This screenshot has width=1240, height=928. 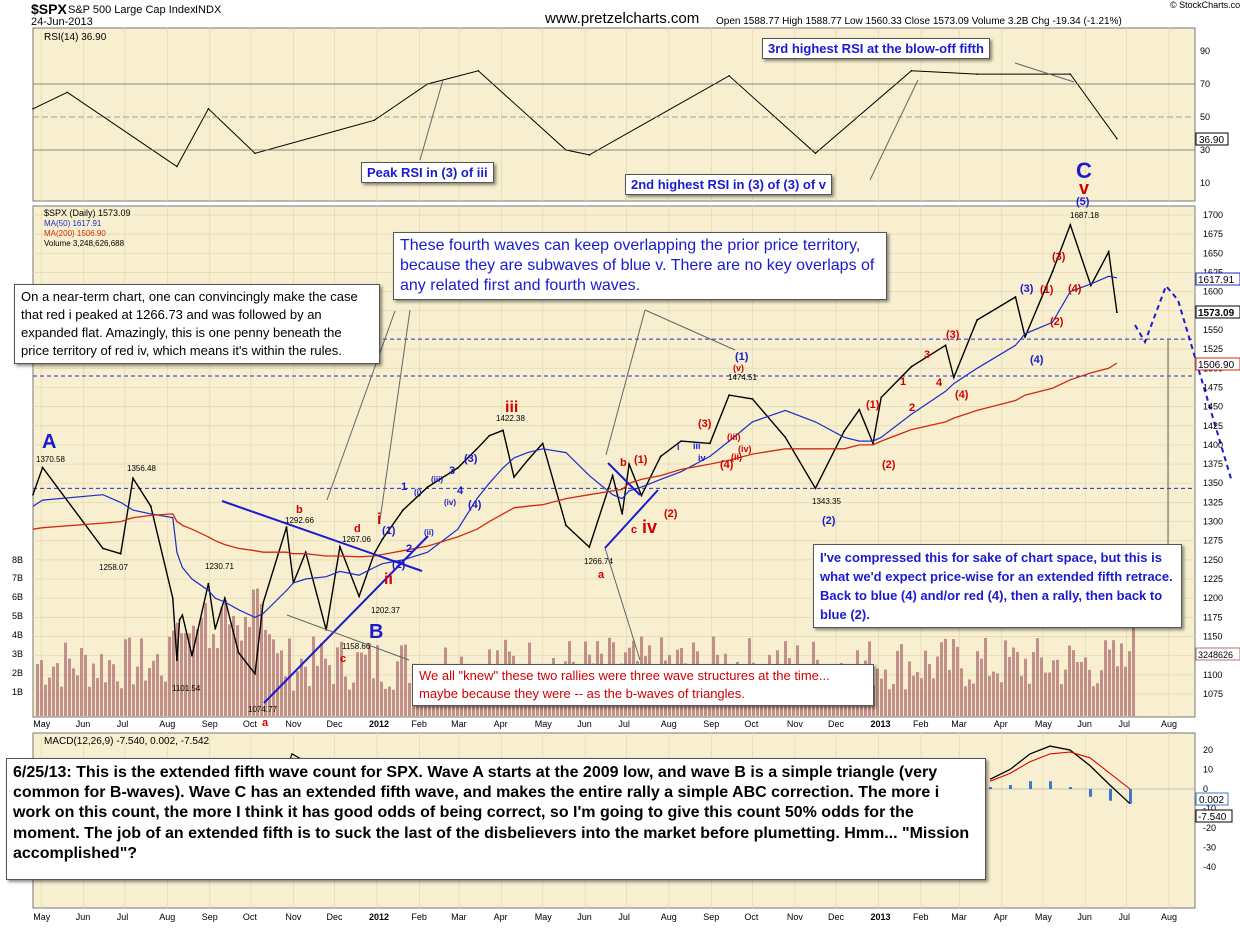 What do you see at coordinates (62, 22) in the screenshot?
I see `chart-date: 24-Jun-2013` at bounding box center [62, 22].